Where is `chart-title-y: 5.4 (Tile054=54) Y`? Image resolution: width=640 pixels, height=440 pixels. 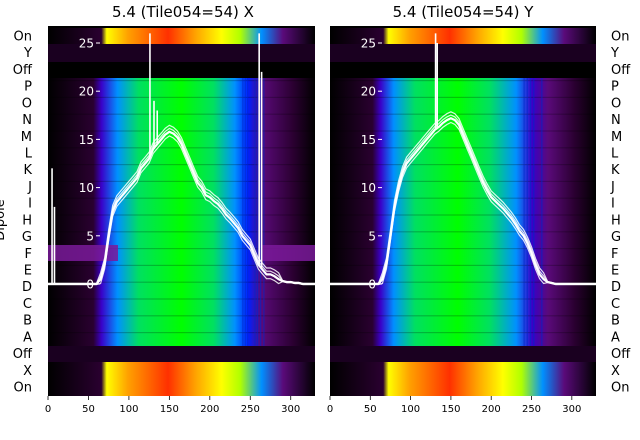 chart-title-y: 5.4 (Tile054=54) Y is located at coordinates (464, 12).